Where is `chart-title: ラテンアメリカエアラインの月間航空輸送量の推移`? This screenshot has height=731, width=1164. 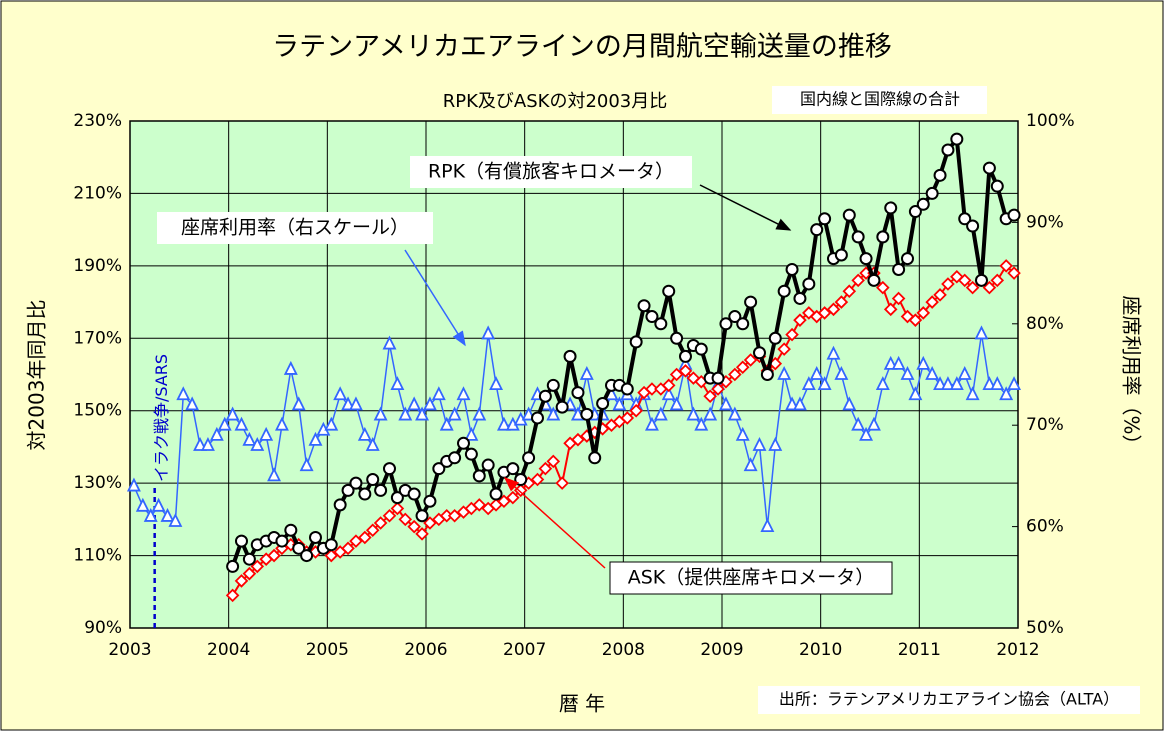 chart-title: ラテンアメリカエアラインの月間航空輸送量の推移 is located at coordinates (582, 47).